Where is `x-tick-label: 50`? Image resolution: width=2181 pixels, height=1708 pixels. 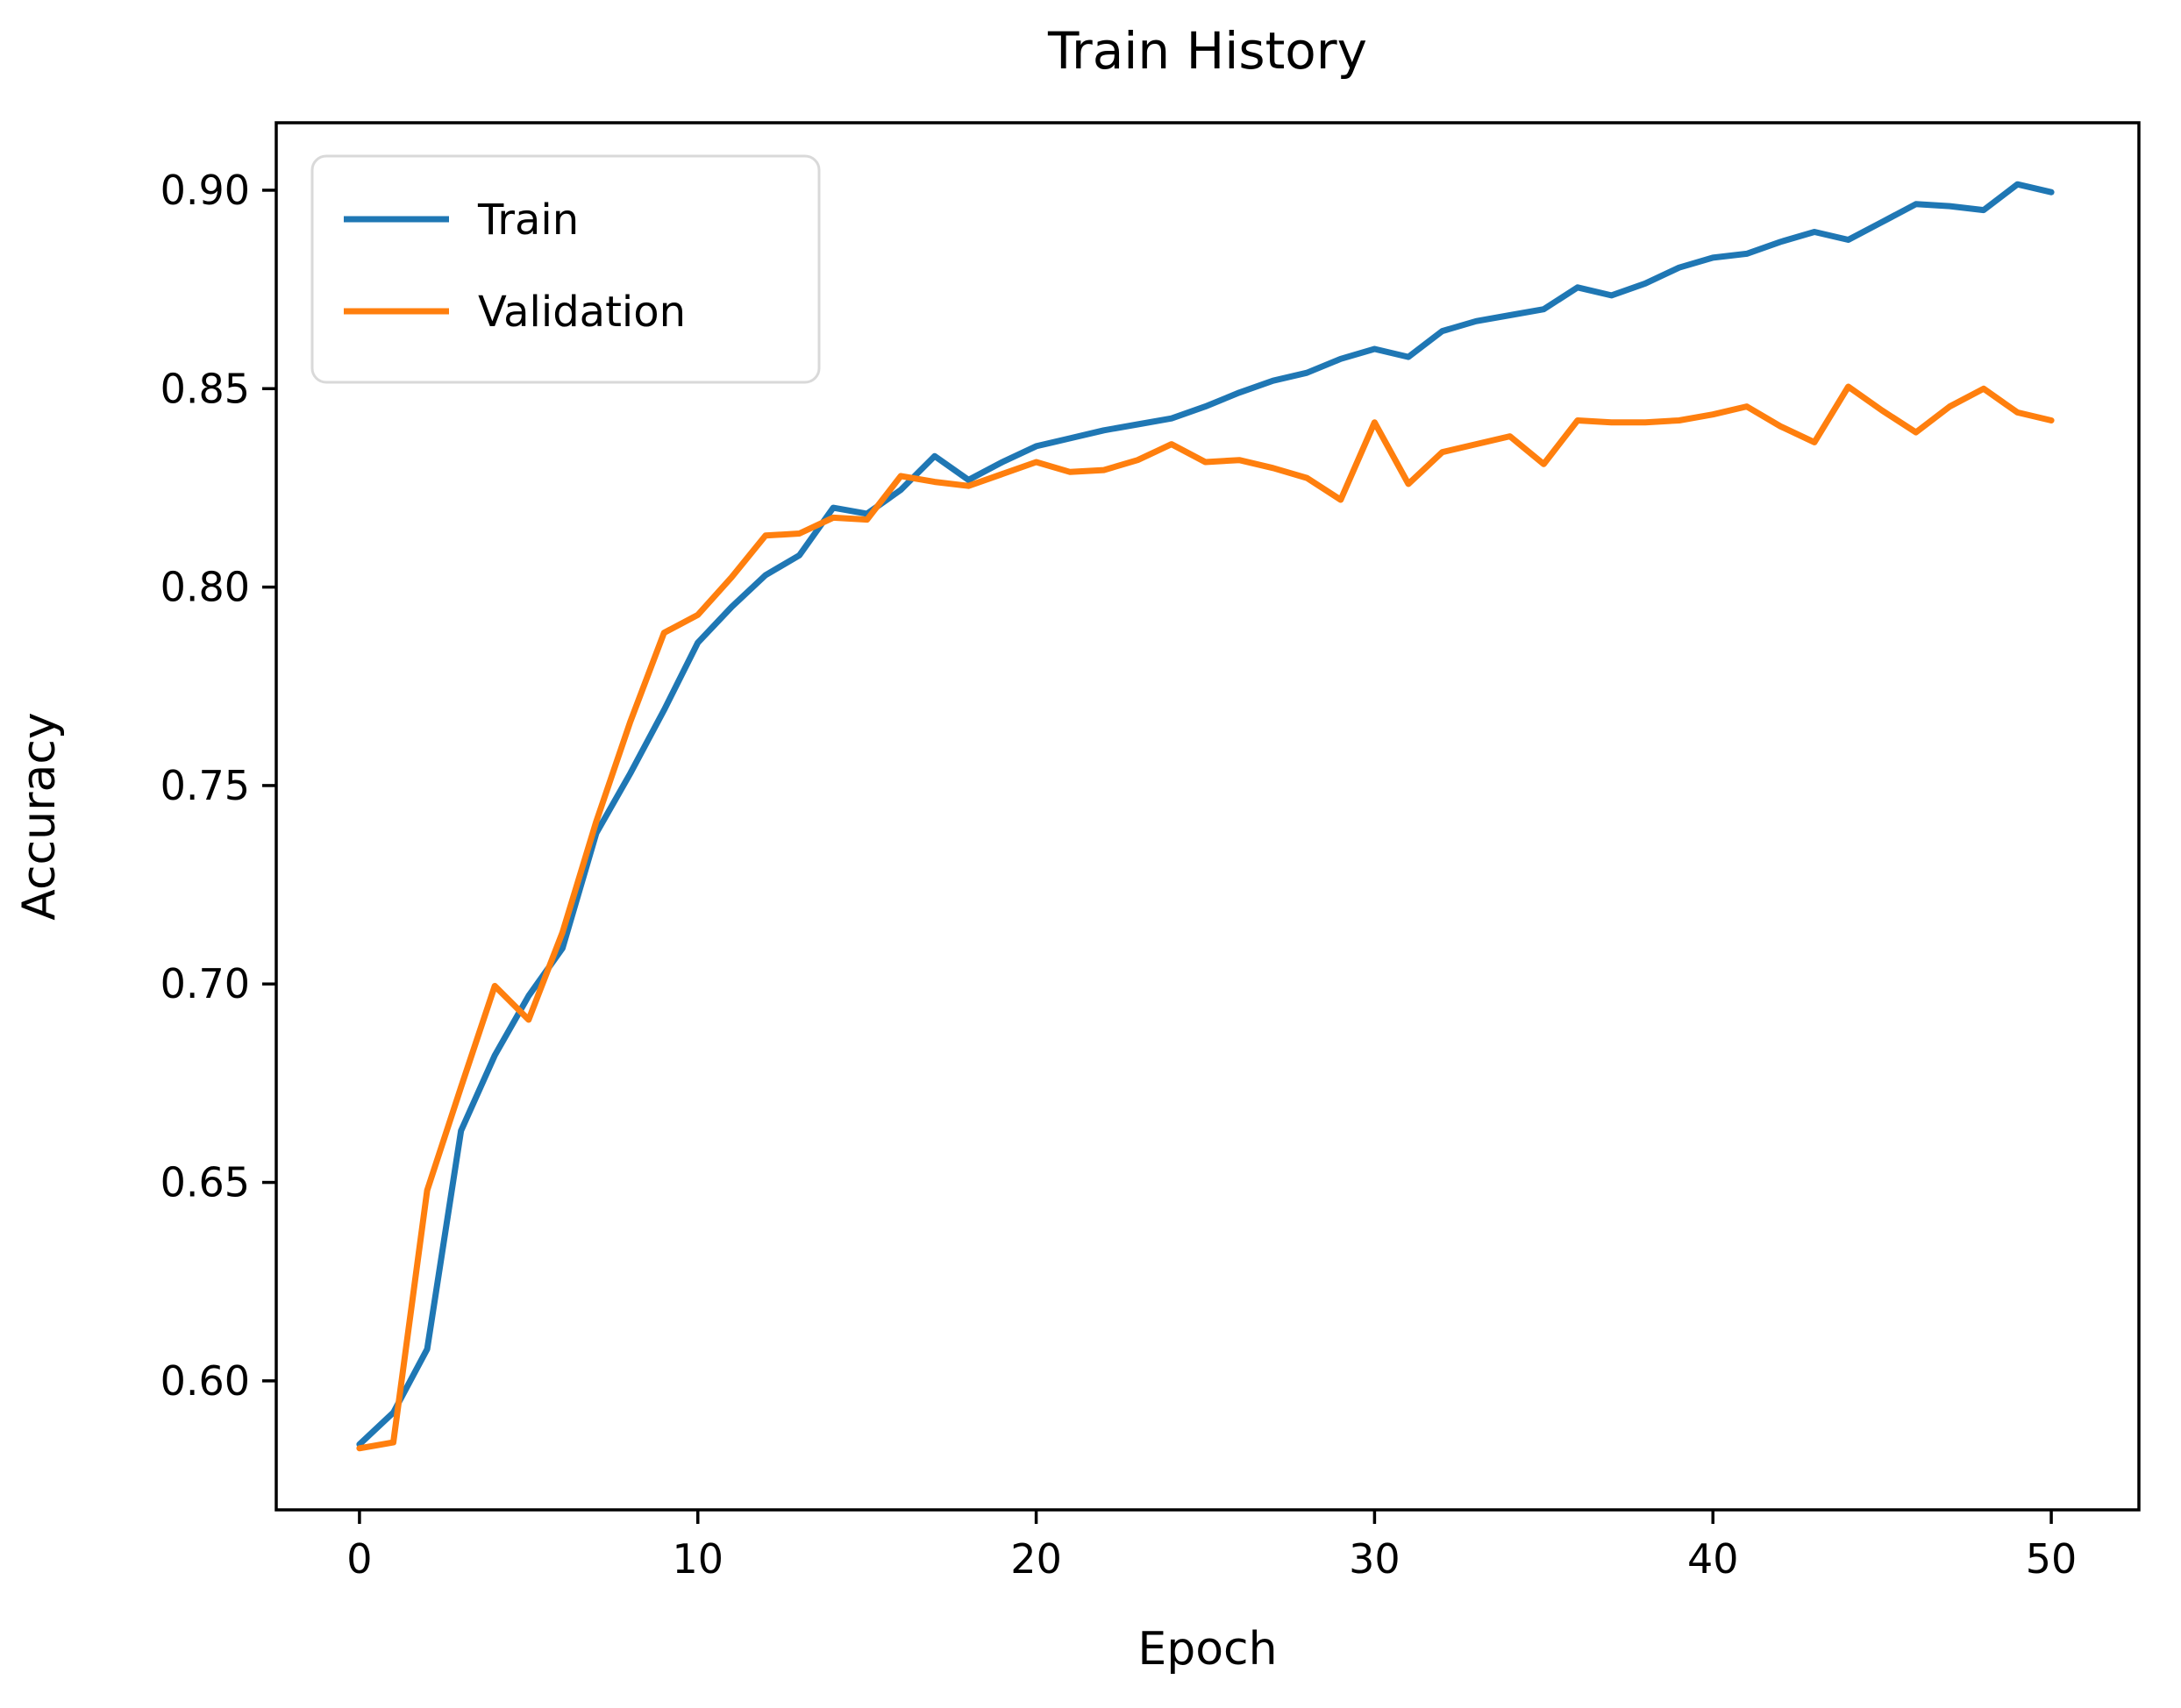 x-tick-label: 50 is located at coordinates (2052, 1559).